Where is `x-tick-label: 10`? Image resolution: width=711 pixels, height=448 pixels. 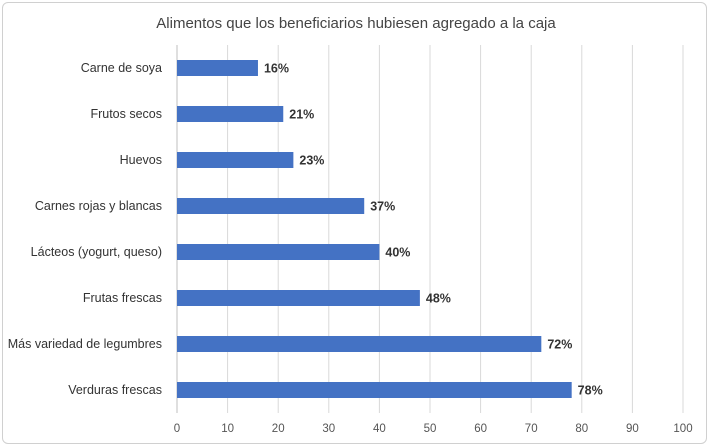
x-tick-label: 10 is located at coordinates (227, 429).